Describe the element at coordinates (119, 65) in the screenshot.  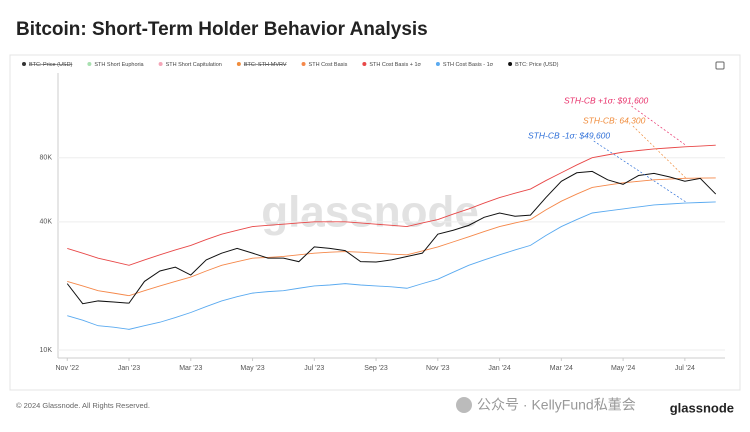
I see `legend-label: STH Short Euphoria` at that location.